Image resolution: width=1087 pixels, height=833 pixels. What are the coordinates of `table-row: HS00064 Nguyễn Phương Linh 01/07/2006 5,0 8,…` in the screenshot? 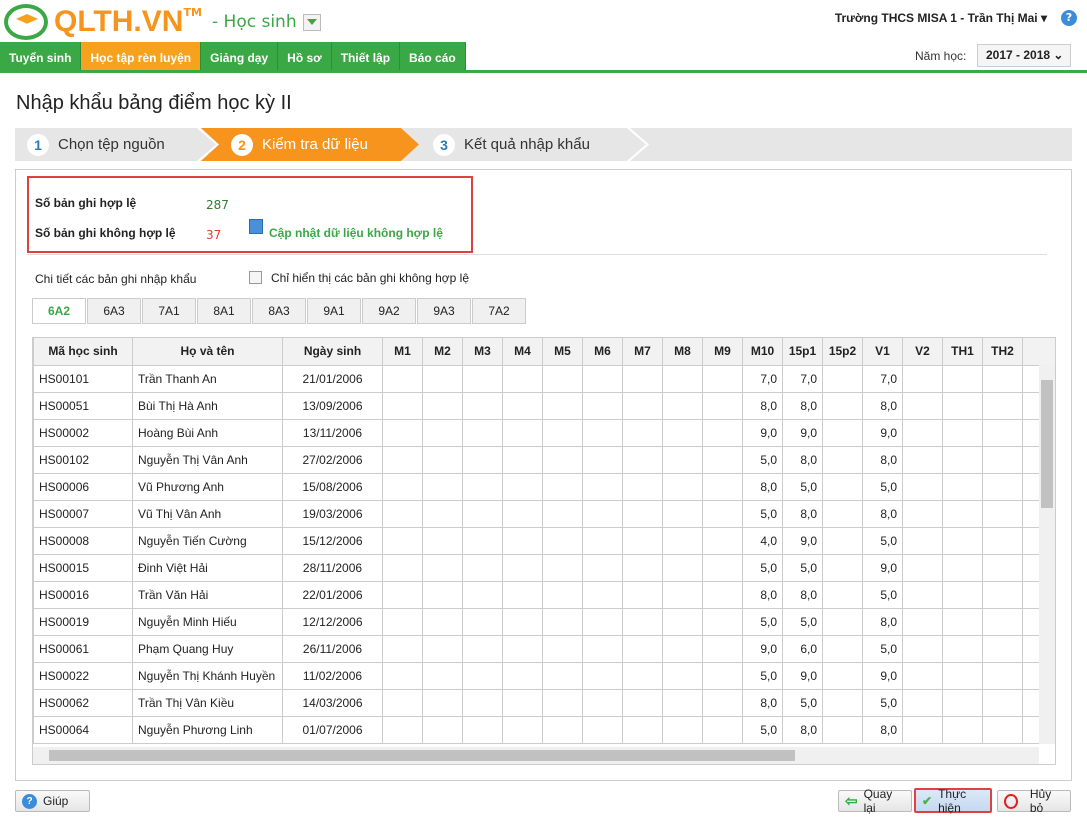 It's located at (544, 729).